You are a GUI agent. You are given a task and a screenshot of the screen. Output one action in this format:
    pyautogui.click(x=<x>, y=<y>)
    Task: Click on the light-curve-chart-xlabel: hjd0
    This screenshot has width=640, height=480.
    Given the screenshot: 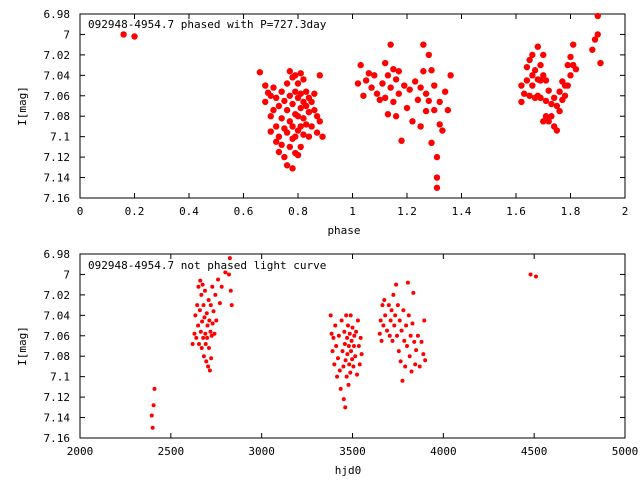 What is the action you would take?
    pyautogui.click(x=348, y=470)
    